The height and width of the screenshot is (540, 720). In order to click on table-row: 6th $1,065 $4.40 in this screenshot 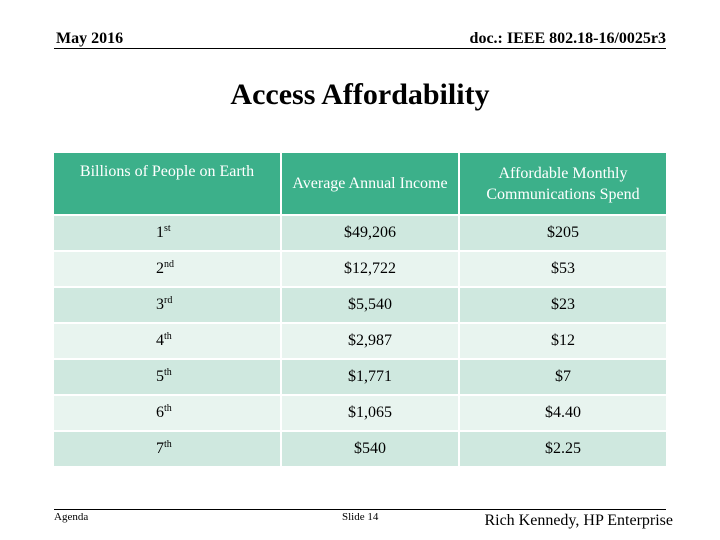, I will do `click(360, 414)`.